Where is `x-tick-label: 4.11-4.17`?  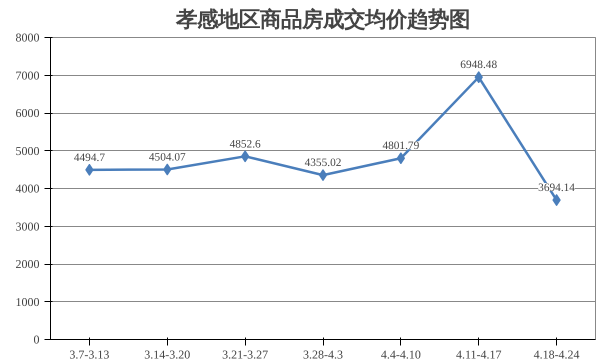
x-tick-label: 4.11-4.17 is located at coordinates (479, 354).